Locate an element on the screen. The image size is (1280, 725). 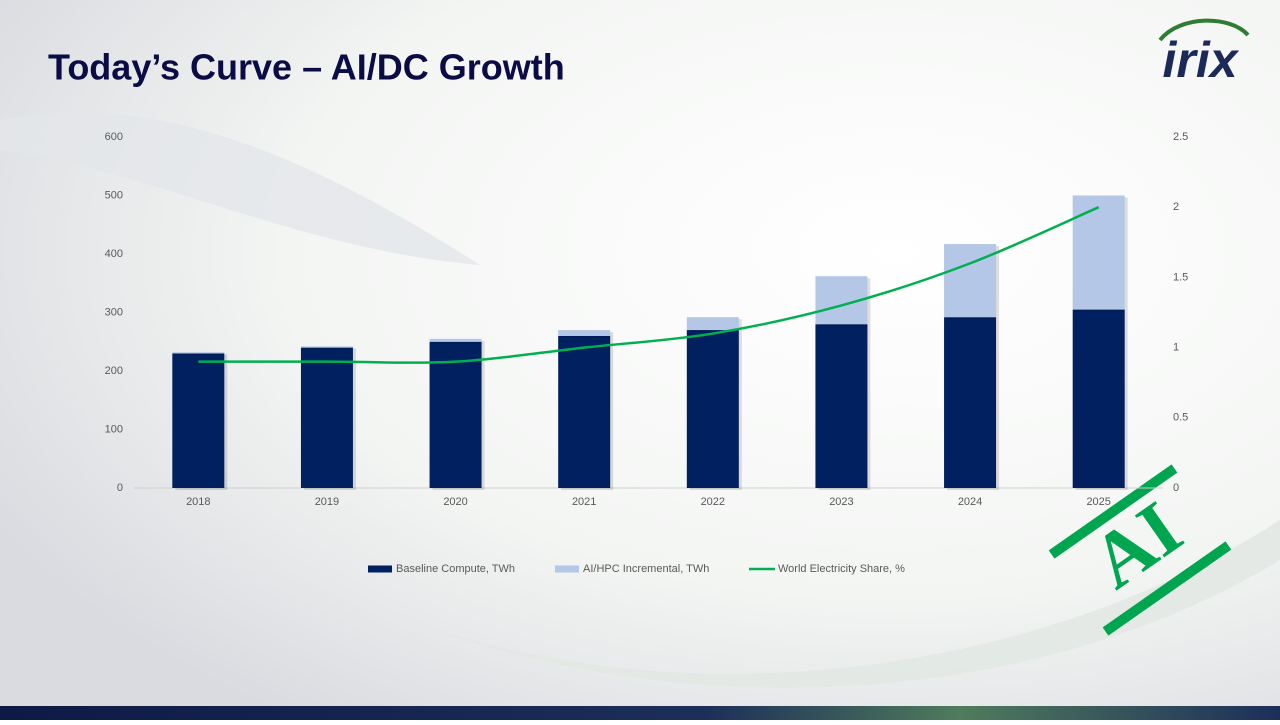
x-tick-label: 2024 is located at coordinates (970, 502).